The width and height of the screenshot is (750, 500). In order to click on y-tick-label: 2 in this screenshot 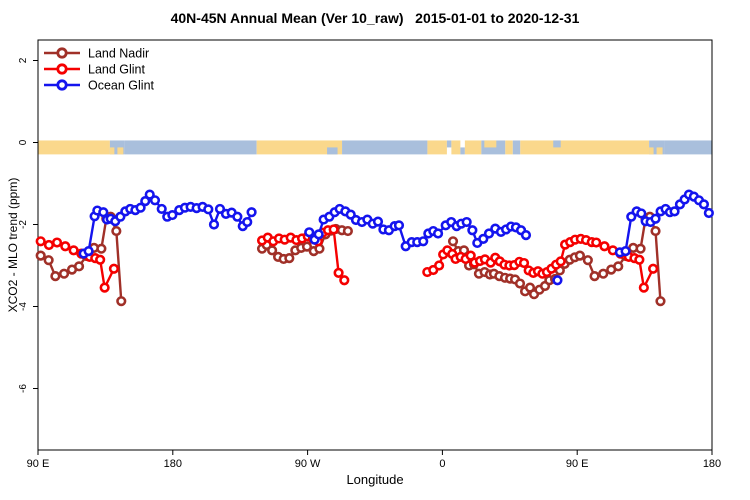, I will do `click(23, 60)`.